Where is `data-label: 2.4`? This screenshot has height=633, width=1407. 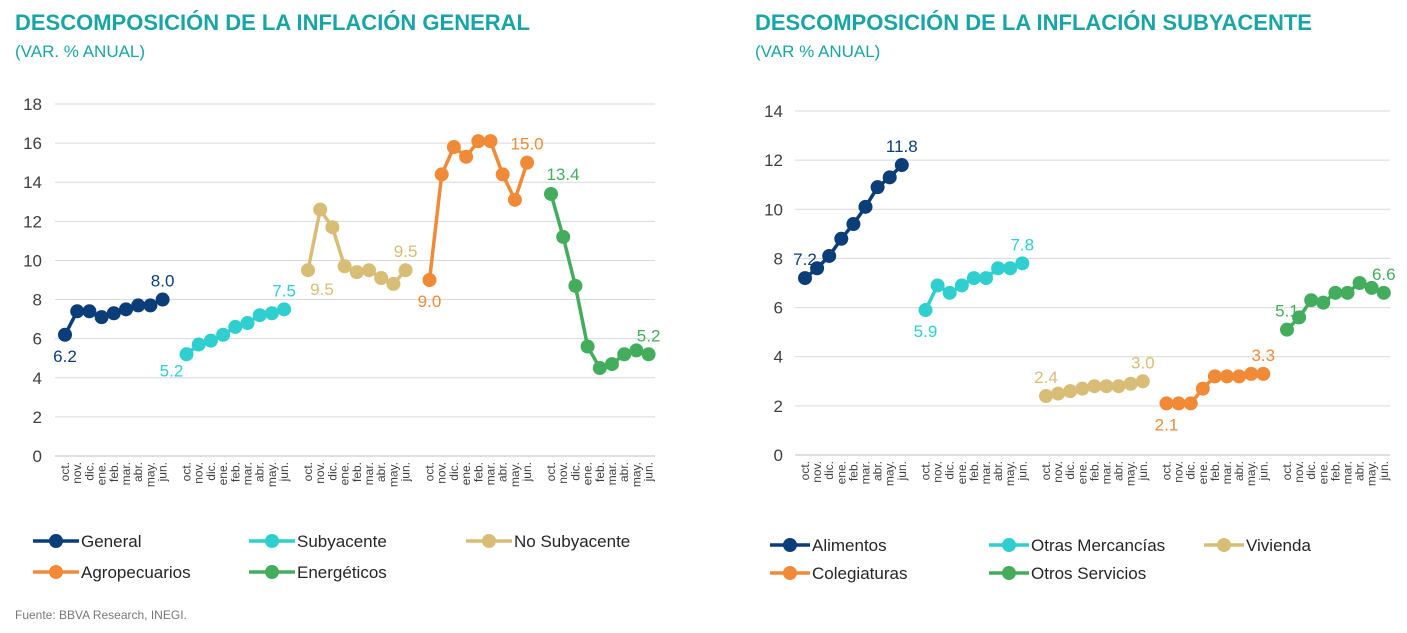 data-label: 2.4 is located at coordinates (1046, 377).